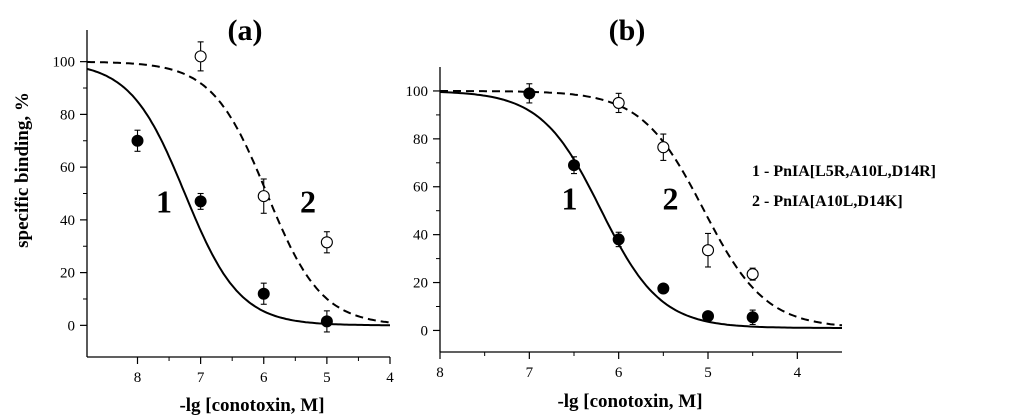 The height and width of the screenshot is (420, 1024). Describe the element at coordinates (627, 30) in the screenshot. I see `panel-label: (b)` at that location.